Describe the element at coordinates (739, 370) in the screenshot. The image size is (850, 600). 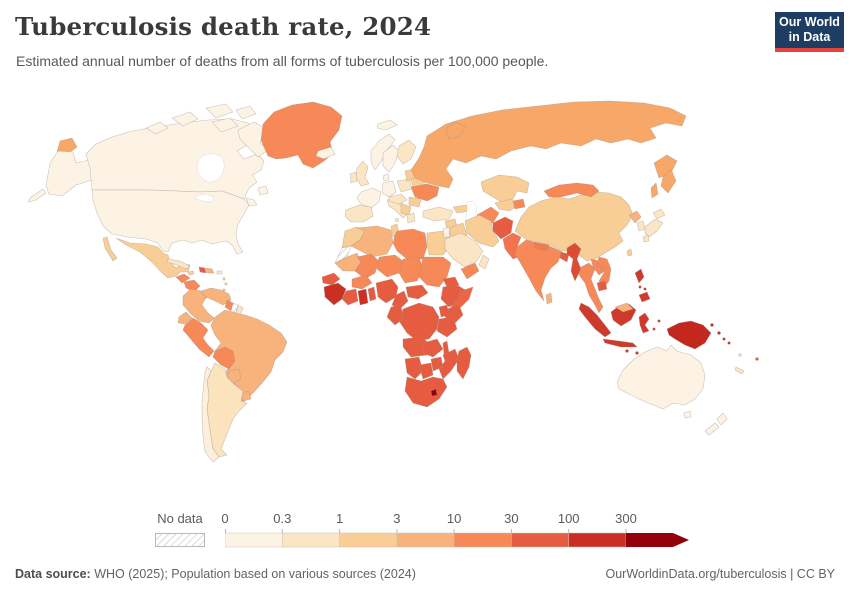
I see `country-new-caledonia` at that location.